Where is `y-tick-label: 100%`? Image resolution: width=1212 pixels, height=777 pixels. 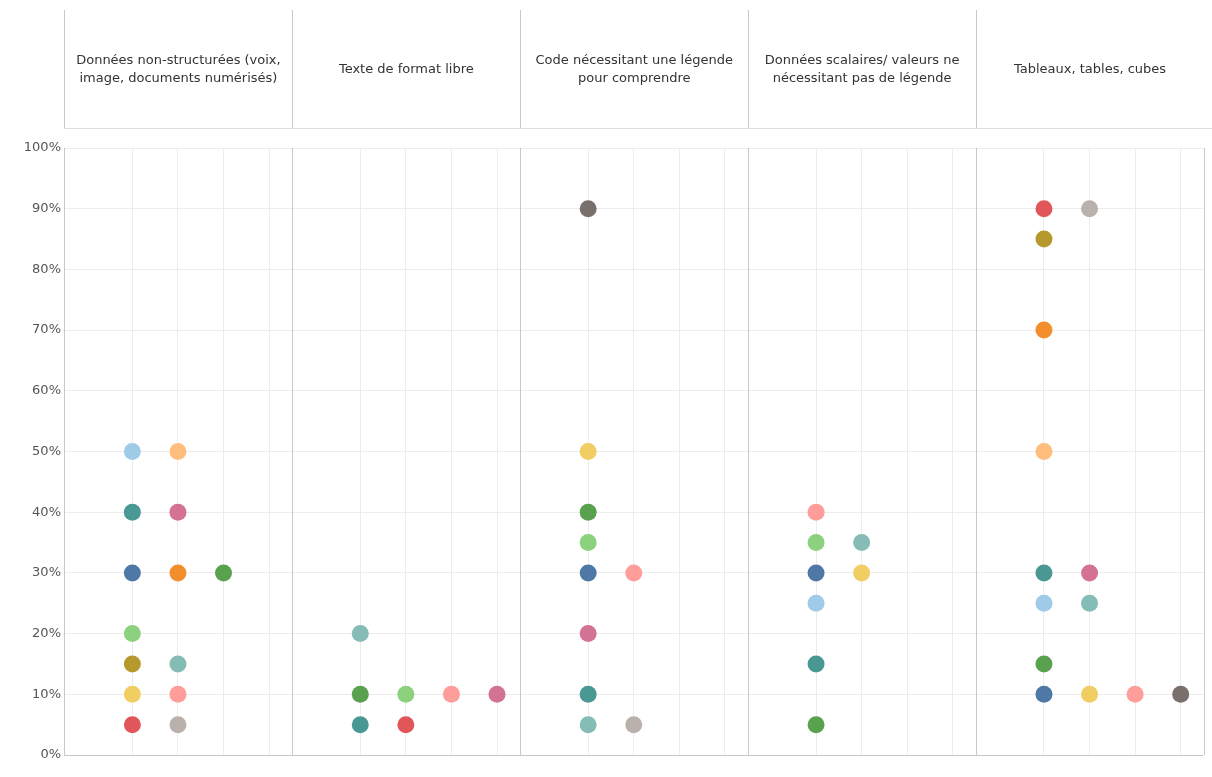
y-tick-label: 100% is located at coordinates (42, 147).